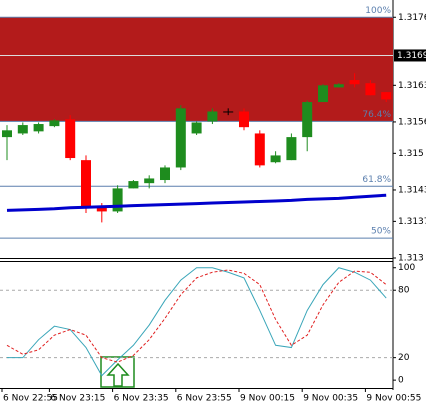 The height and width of the screenshot is (409, 426). I want to click on x-tick-label: 9 Nov 00:15, so click(267, 399).